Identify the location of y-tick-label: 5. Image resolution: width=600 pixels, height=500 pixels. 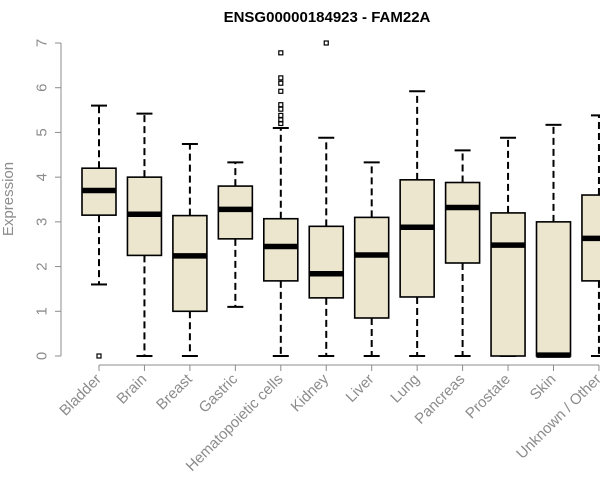
(42, 132).